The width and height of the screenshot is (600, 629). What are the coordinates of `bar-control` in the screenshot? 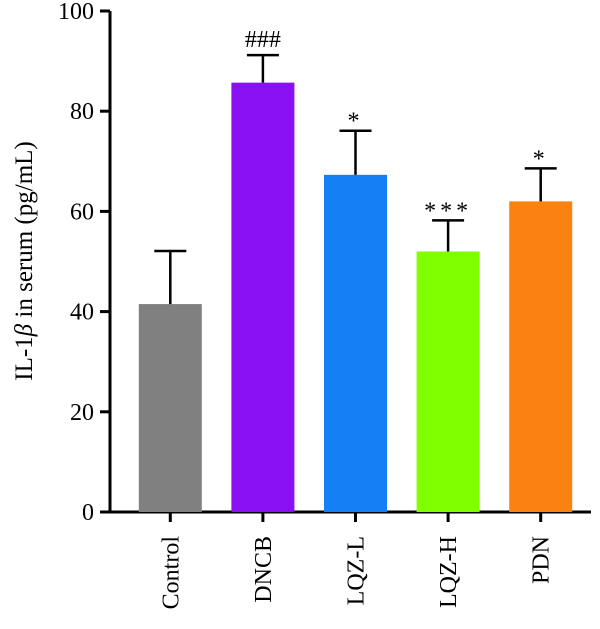 It's located at (170, 408).